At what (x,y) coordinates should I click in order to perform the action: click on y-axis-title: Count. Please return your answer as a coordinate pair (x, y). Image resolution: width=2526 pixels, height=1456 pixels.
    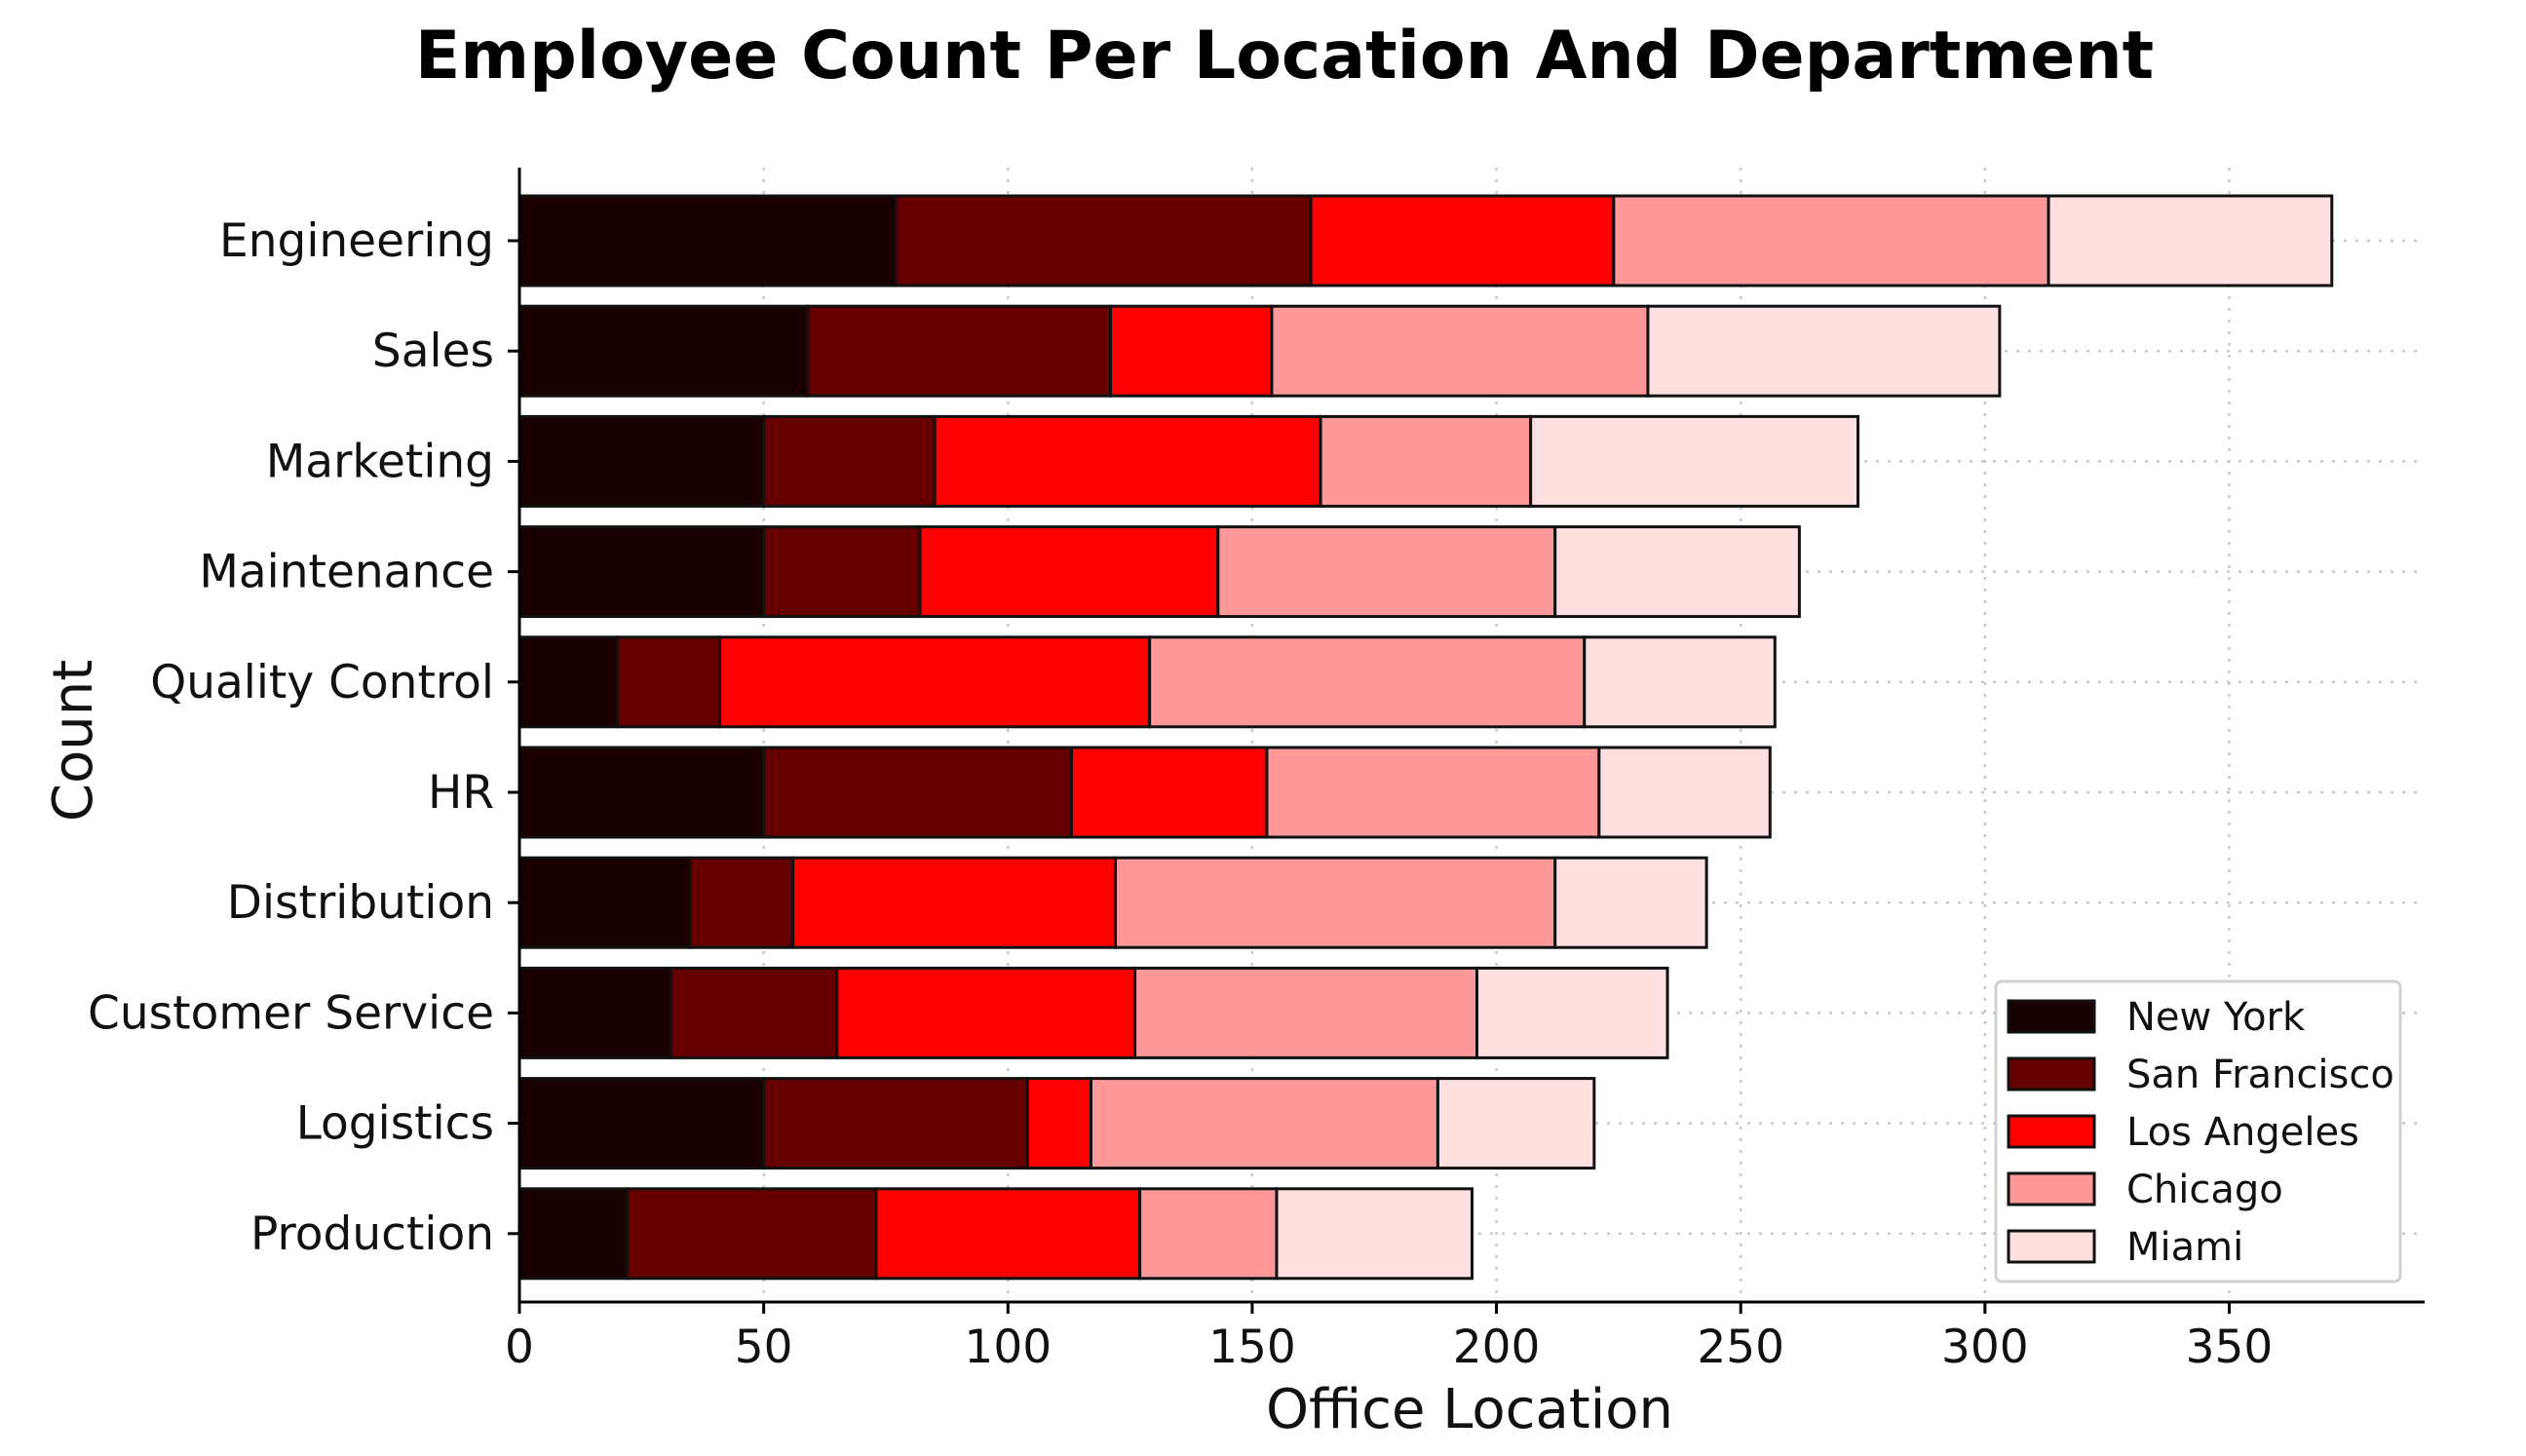
    Looking at the image, I should click on (74, 741).